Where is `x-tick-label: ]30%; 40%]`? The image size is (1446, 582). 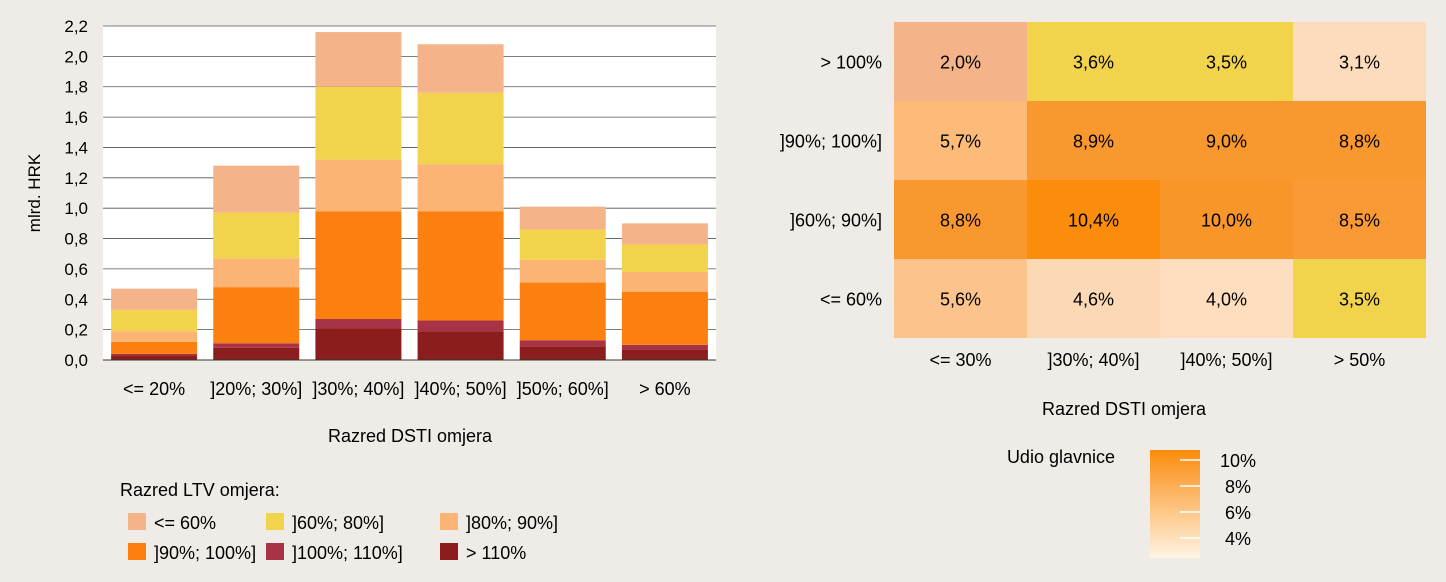 x-tick-label: ]30%; 40%] is located at coordinates (358, 389).